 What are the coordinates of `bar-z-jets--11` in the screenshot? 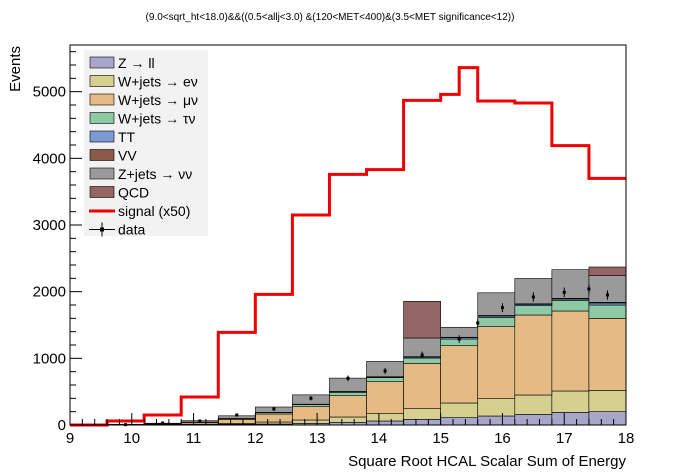 It's located at (496, 304).